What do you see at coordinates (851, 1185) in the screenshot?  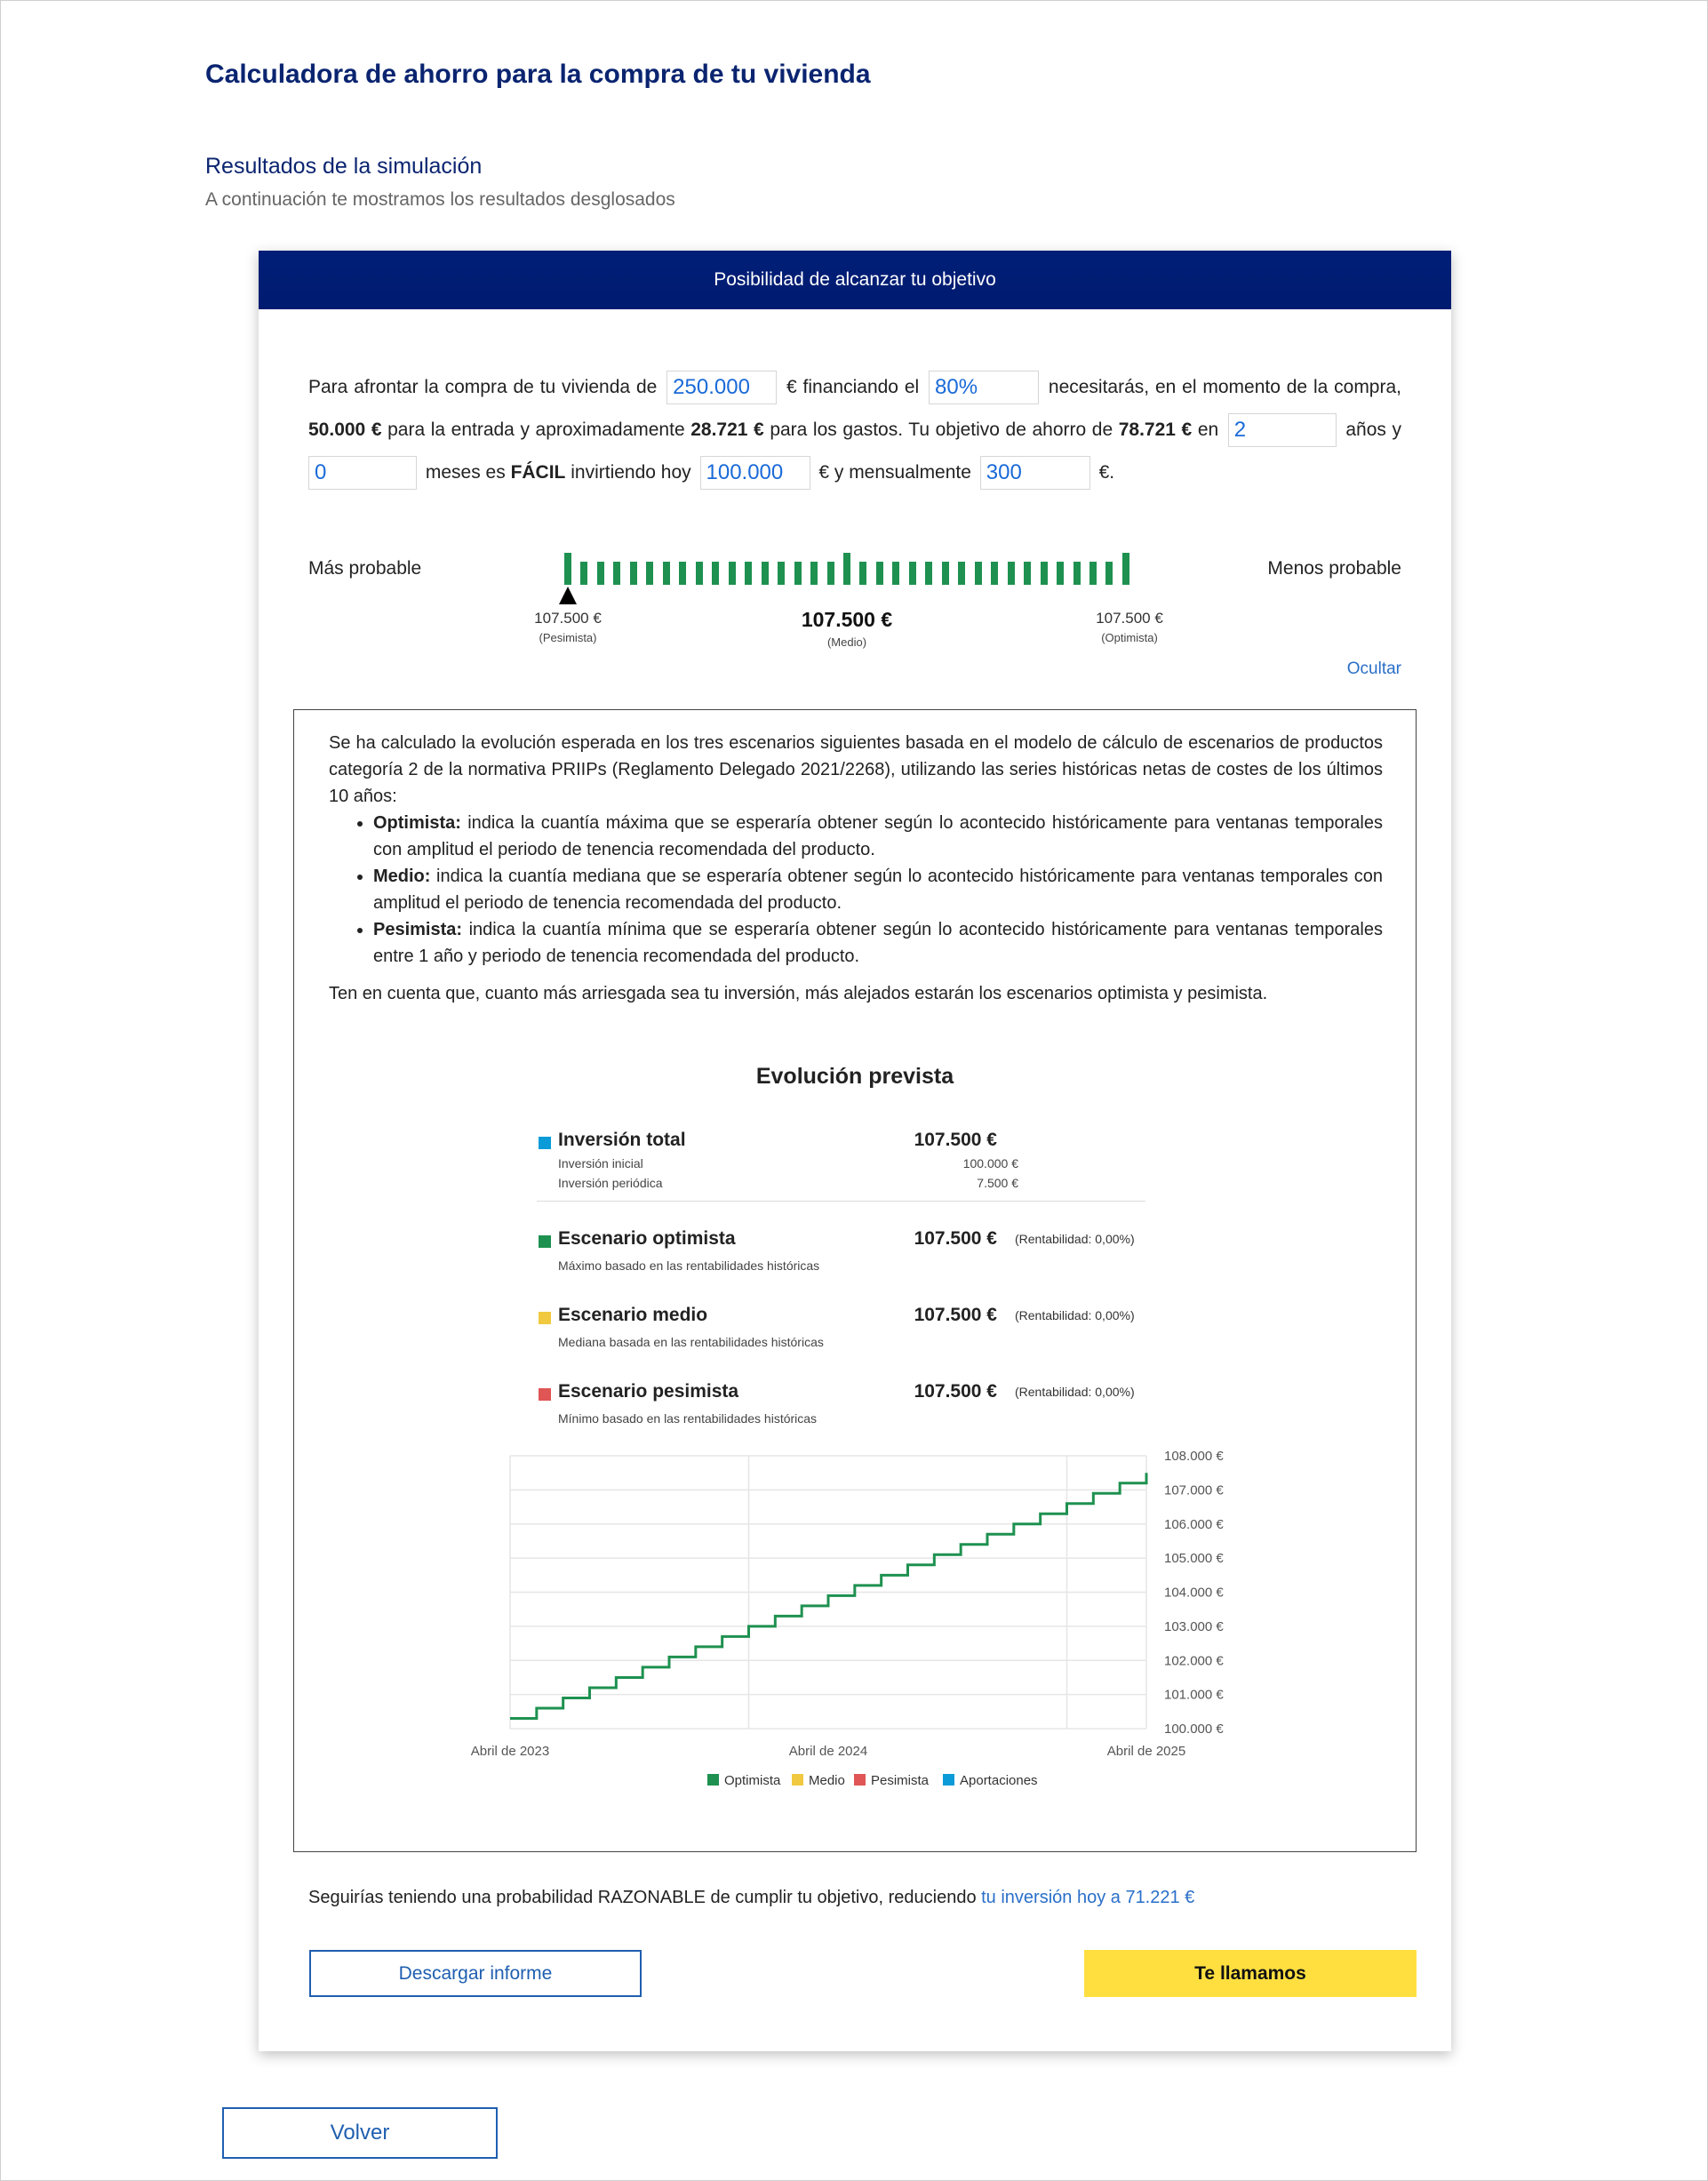 I see `periodic-row: Inversión periódica 7.500 €` at bounding box center [851, 1185].